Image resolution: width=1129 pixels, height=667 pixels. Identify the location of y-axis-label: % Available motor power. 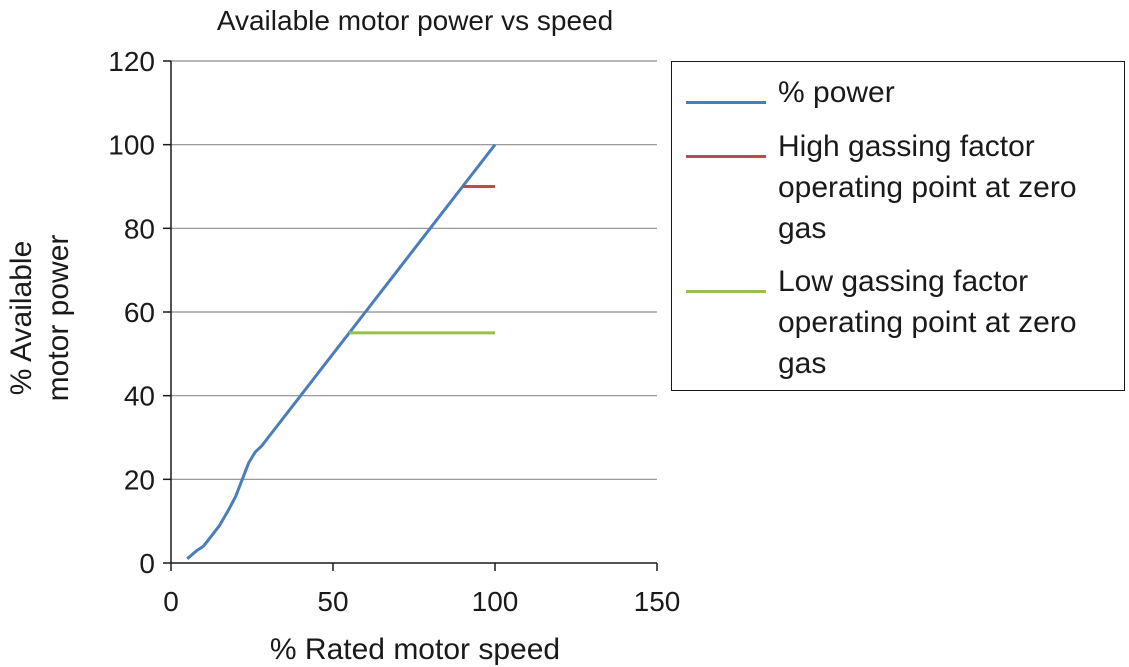
(40, 318).